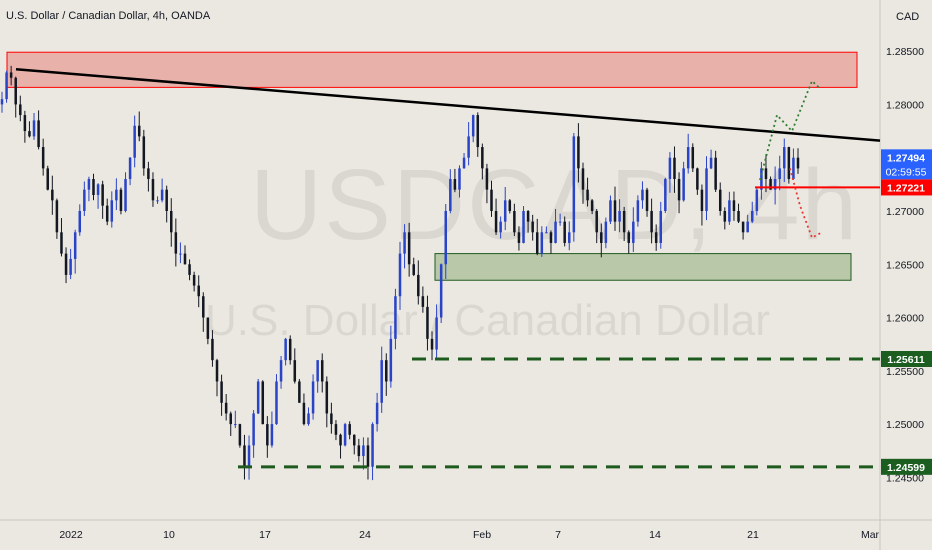  Describe the element at coordinates (905, 319) in the screenshot. I see `y-tick-label: 1.26000` at that location.